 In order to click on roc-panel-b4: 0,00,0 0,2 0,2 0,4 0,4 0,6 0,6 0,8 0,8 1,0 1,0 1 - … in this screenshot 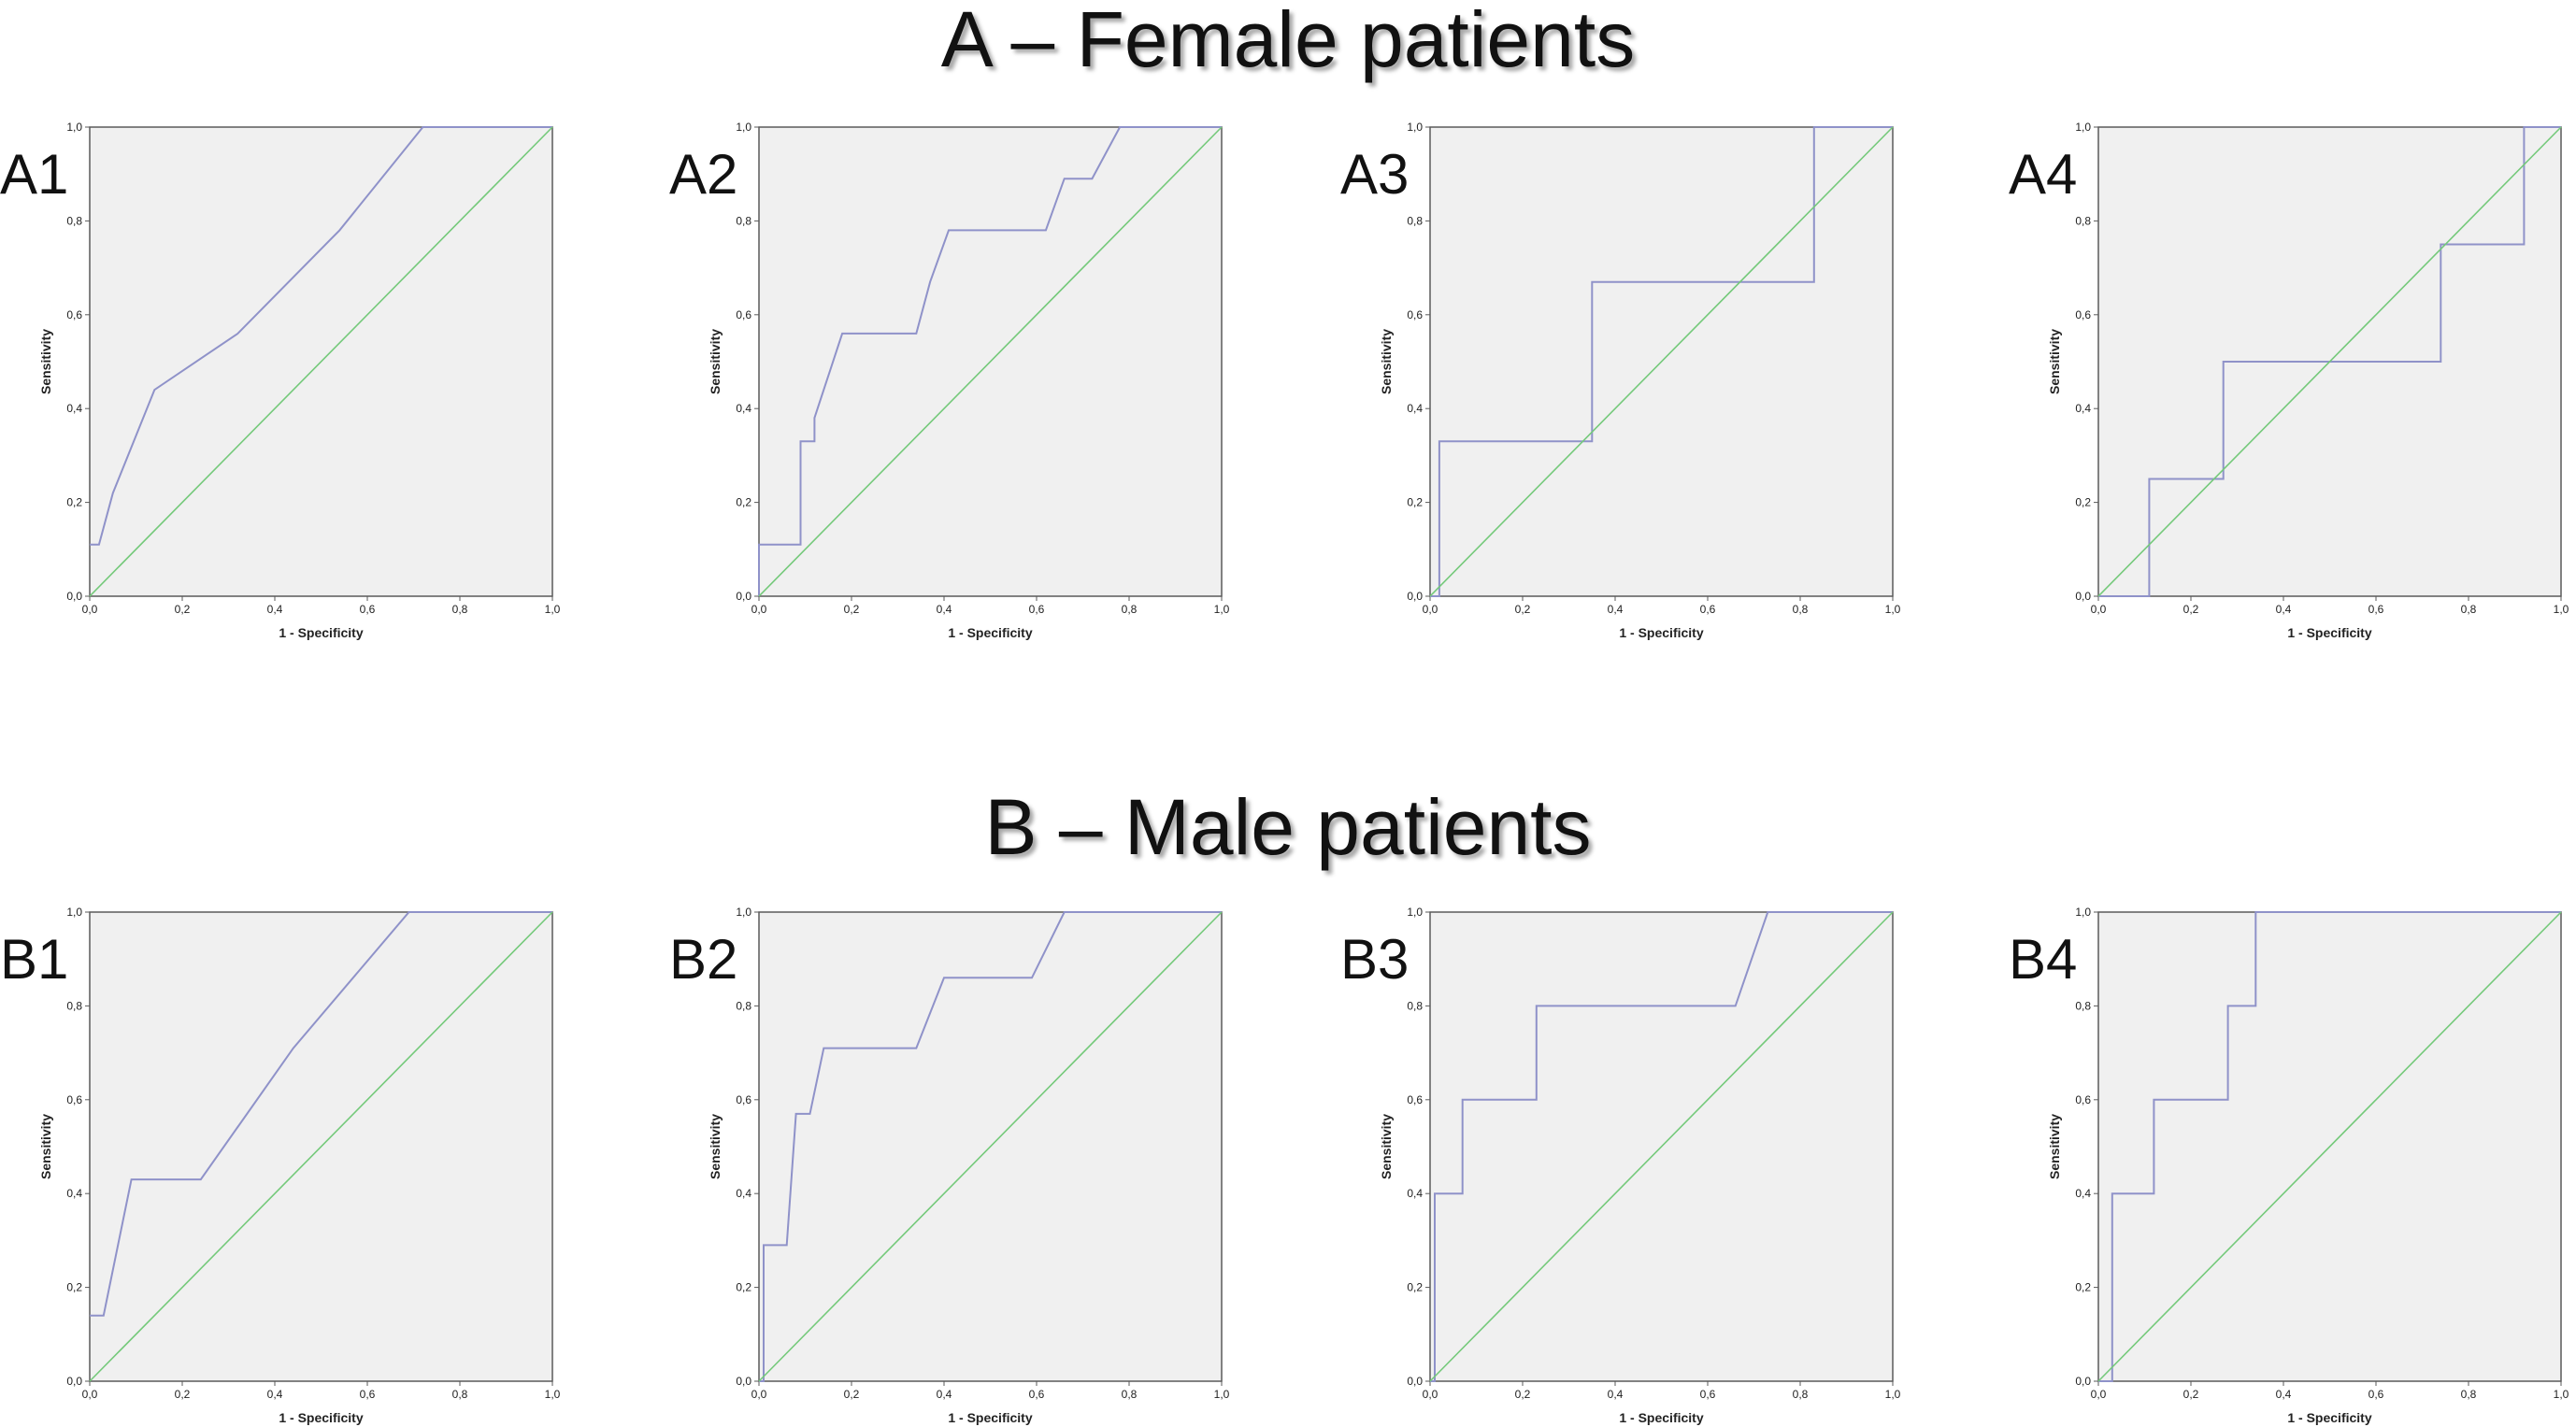, I will do `click(2289, 1165)`.